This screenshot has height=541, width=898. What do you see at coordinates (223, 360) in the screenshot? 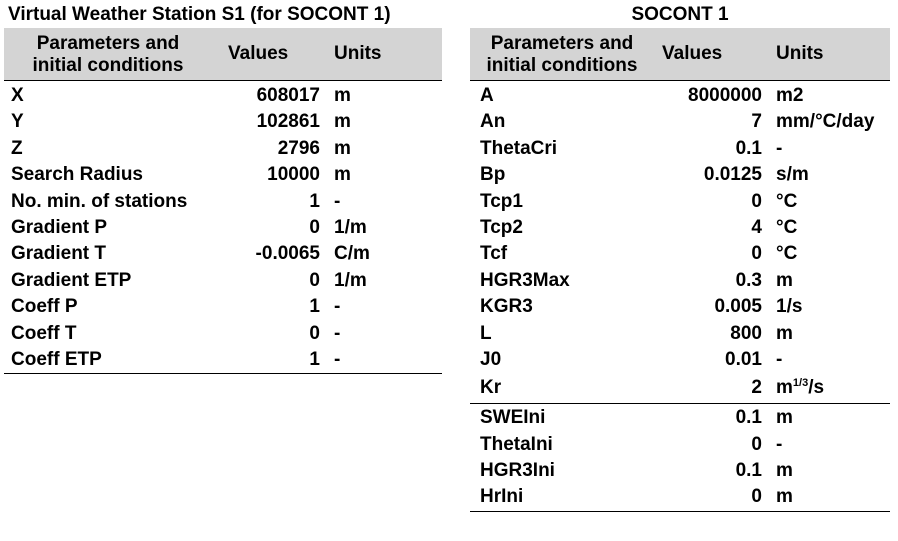
I see `table-row: Coeff ETP 1-` at bounding box center [223, 360].